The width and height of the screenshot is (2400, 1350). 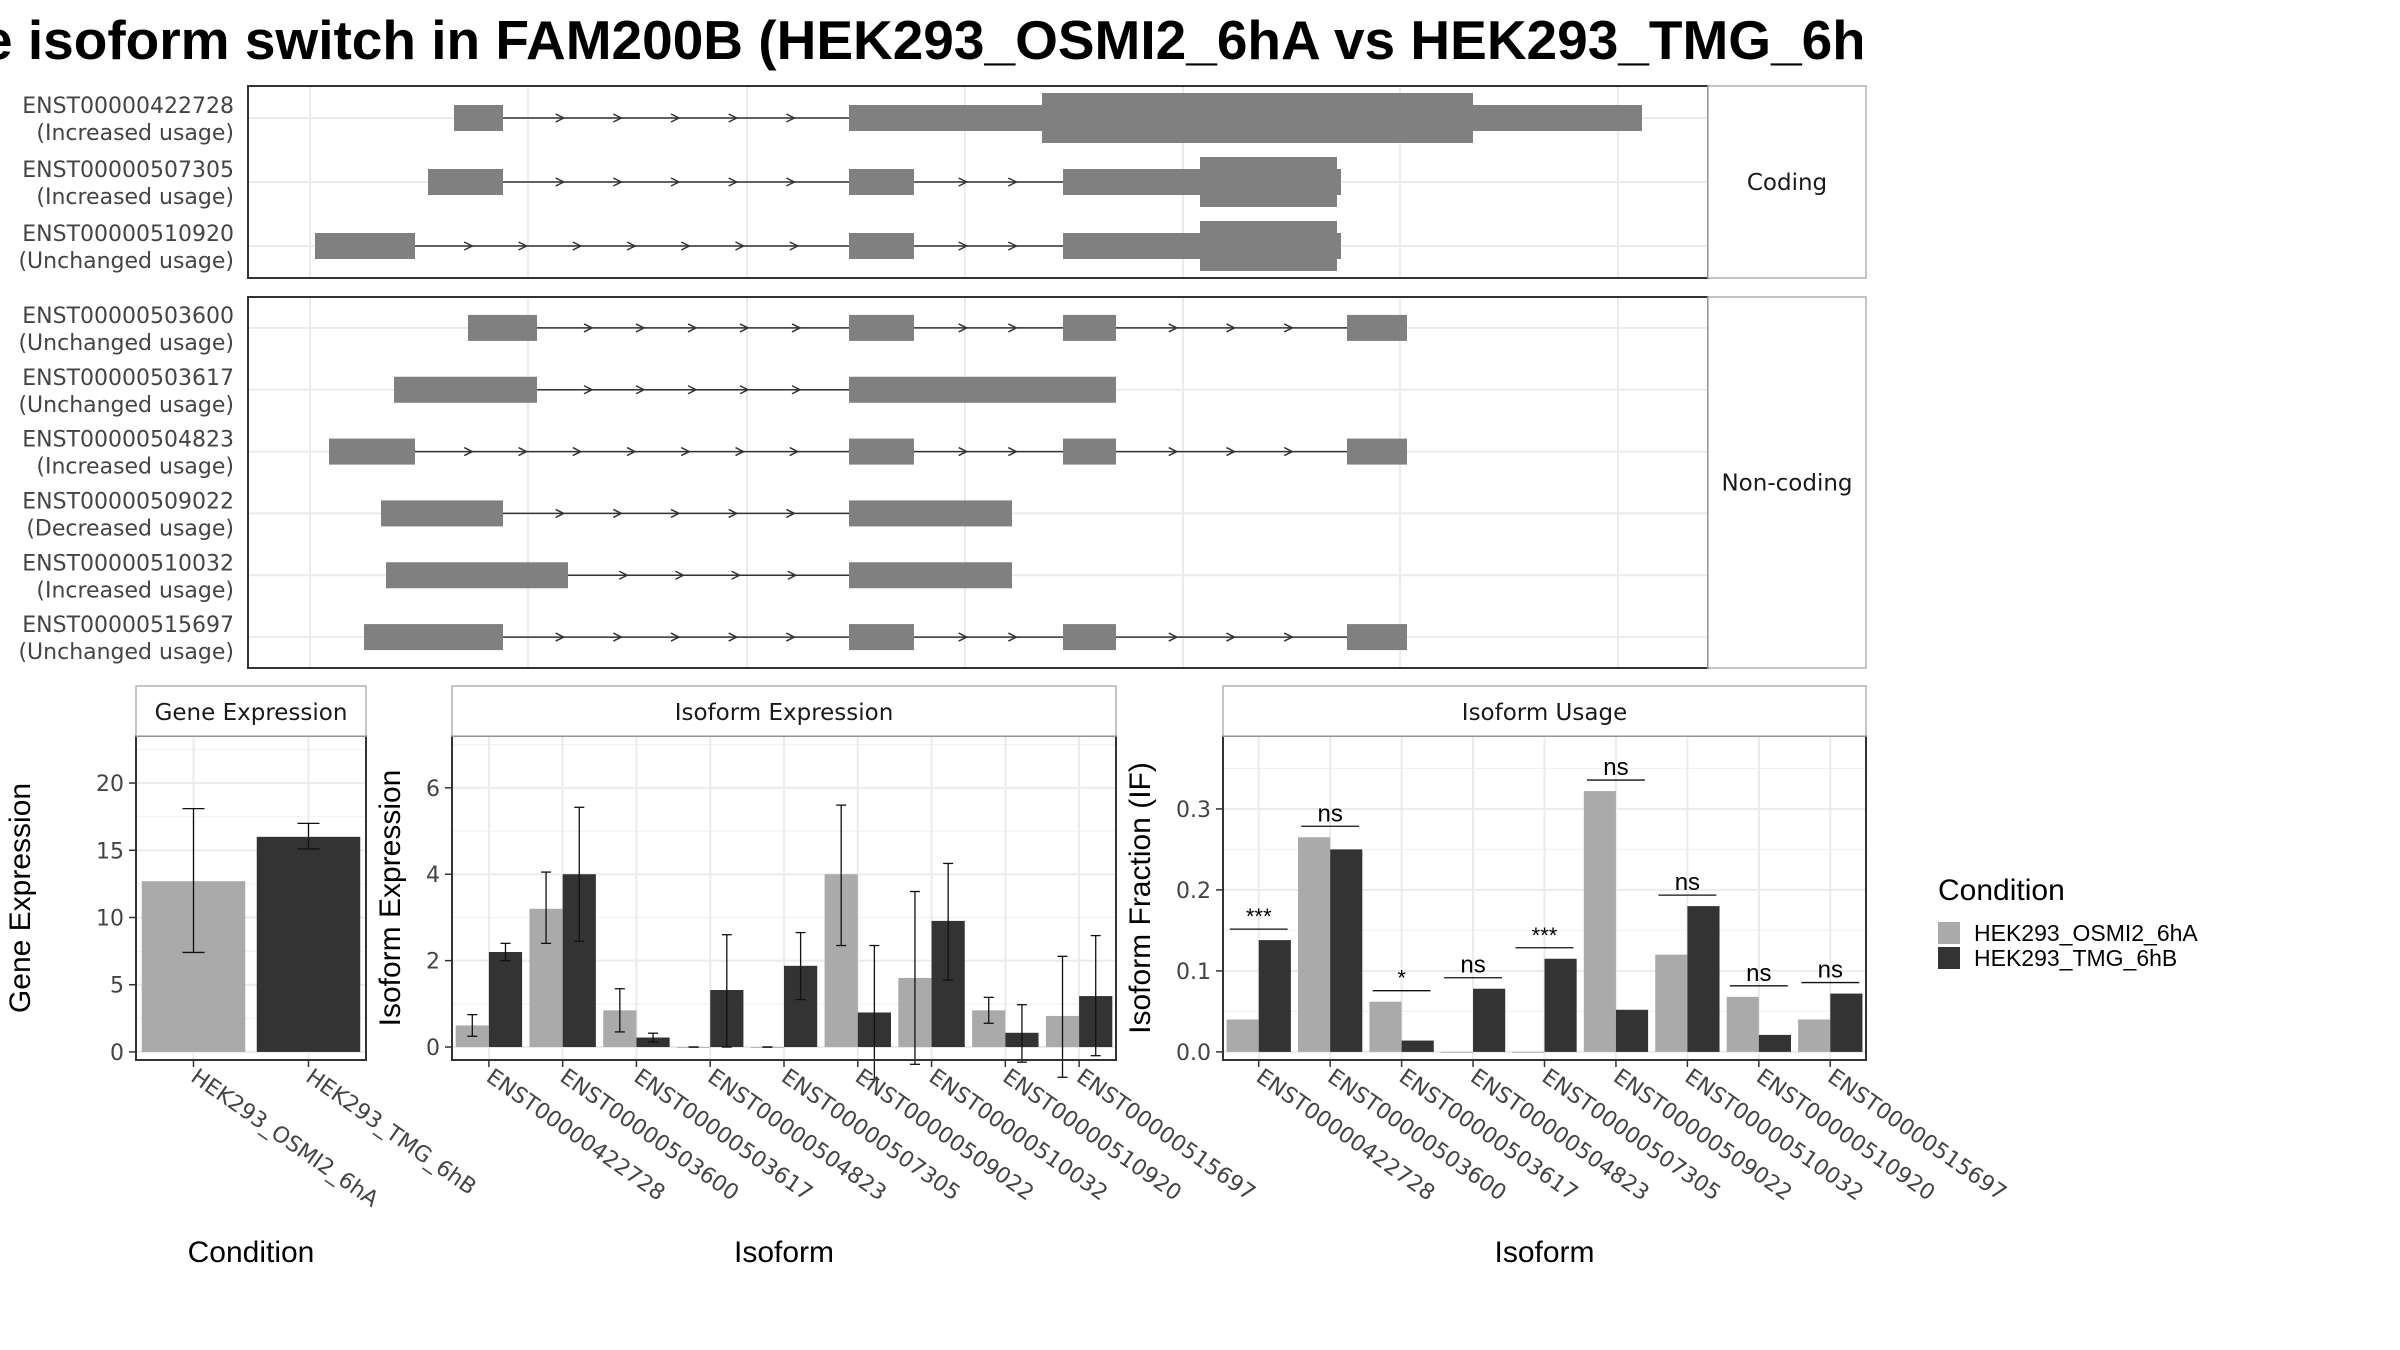 I want to click on y-tick-label: 0, so click(x=433, y=1048).